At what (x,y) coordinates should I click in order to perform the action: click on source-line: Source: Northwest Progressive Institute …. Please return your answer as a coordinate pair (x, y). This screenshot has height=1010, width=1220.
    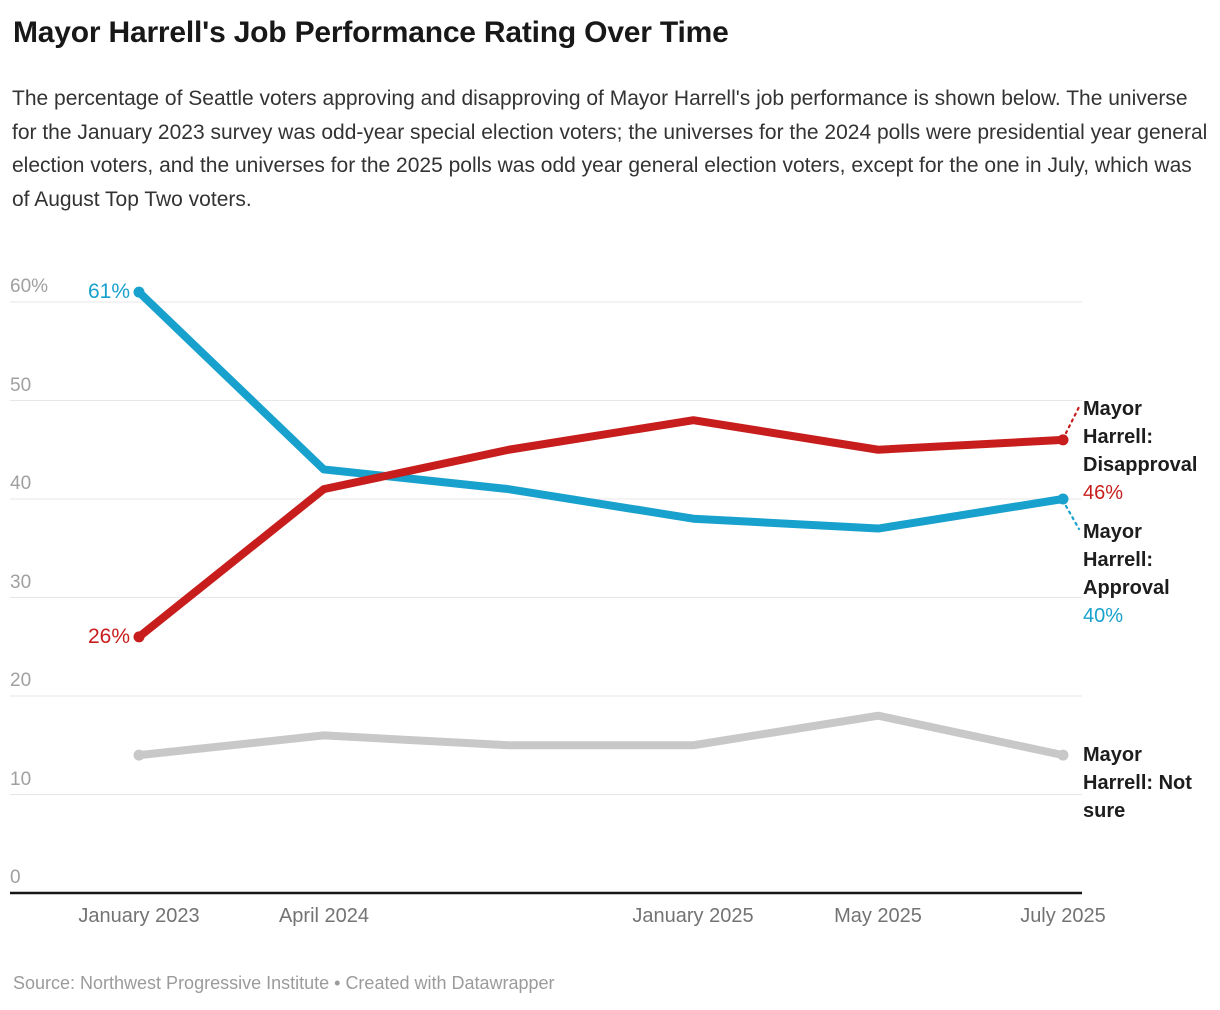
    Looking at the image, I should click on (284, 983).